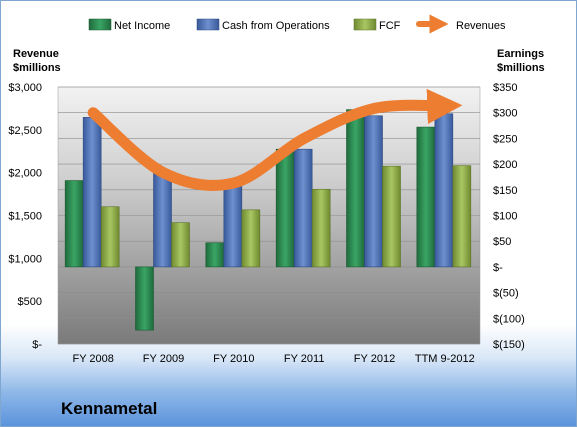 The height and width of the screenshot is (428, 577). I want to click on right-axis-tick-label: $200, so click(505, 165).